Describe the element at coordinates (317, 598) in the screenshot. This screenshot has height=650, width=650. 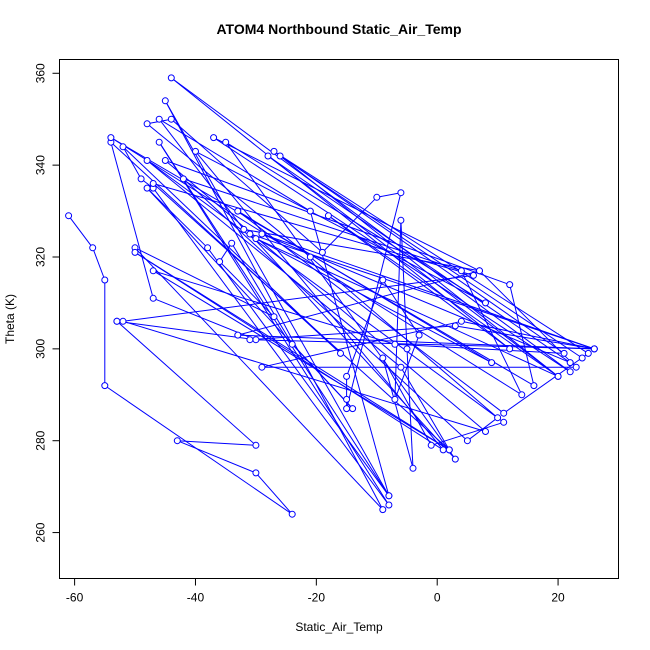
I see `x-tick-label: -20` at that location.